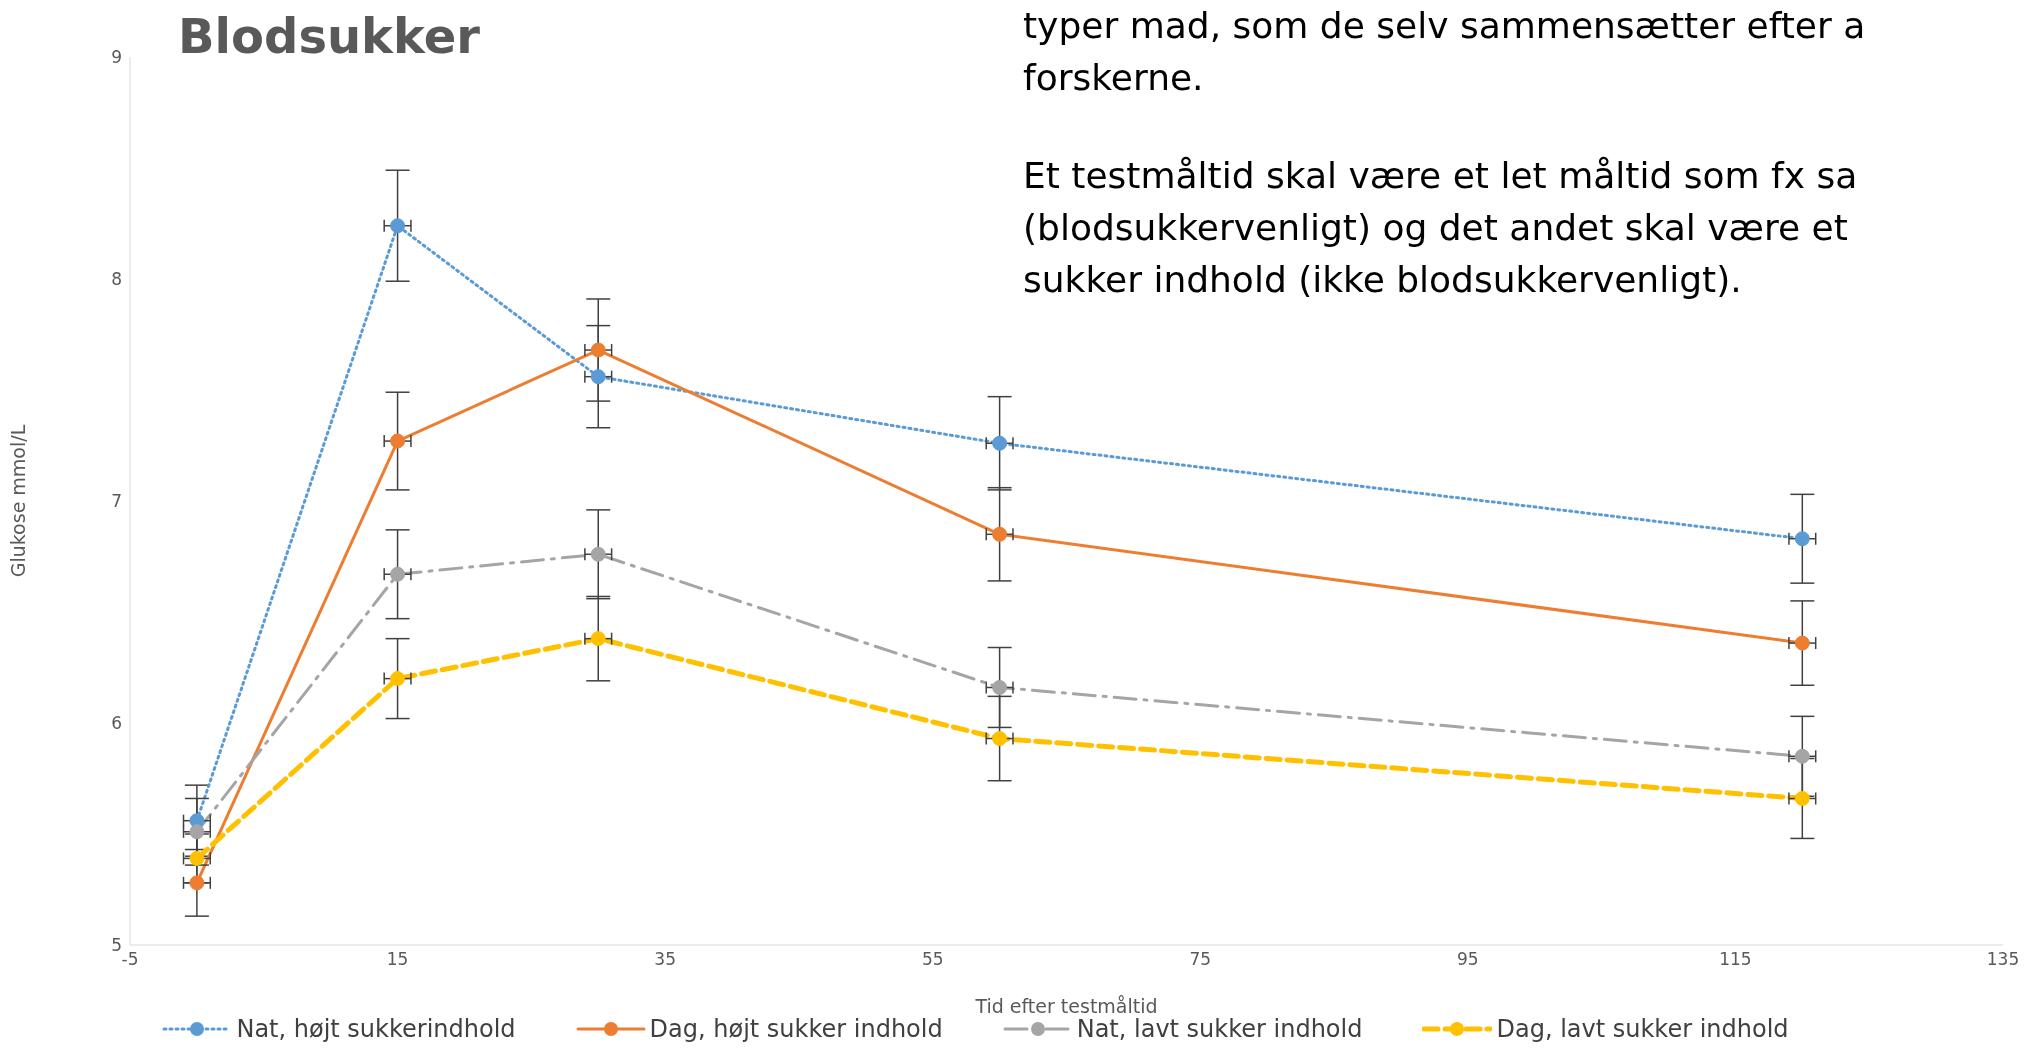 The width and height of the screenshot is (2039, 1055). Describe the element at coordinates (116, 501) in the screenshot. I see `y-tick-label: 7` at that location.